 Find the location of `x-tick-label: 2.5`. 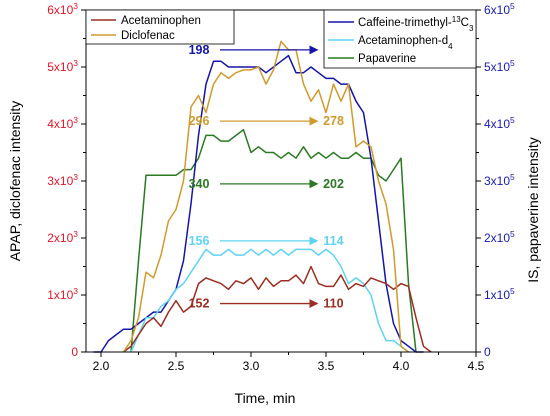

x-tick-label: 2.5 is located at coordinates (176, 366).